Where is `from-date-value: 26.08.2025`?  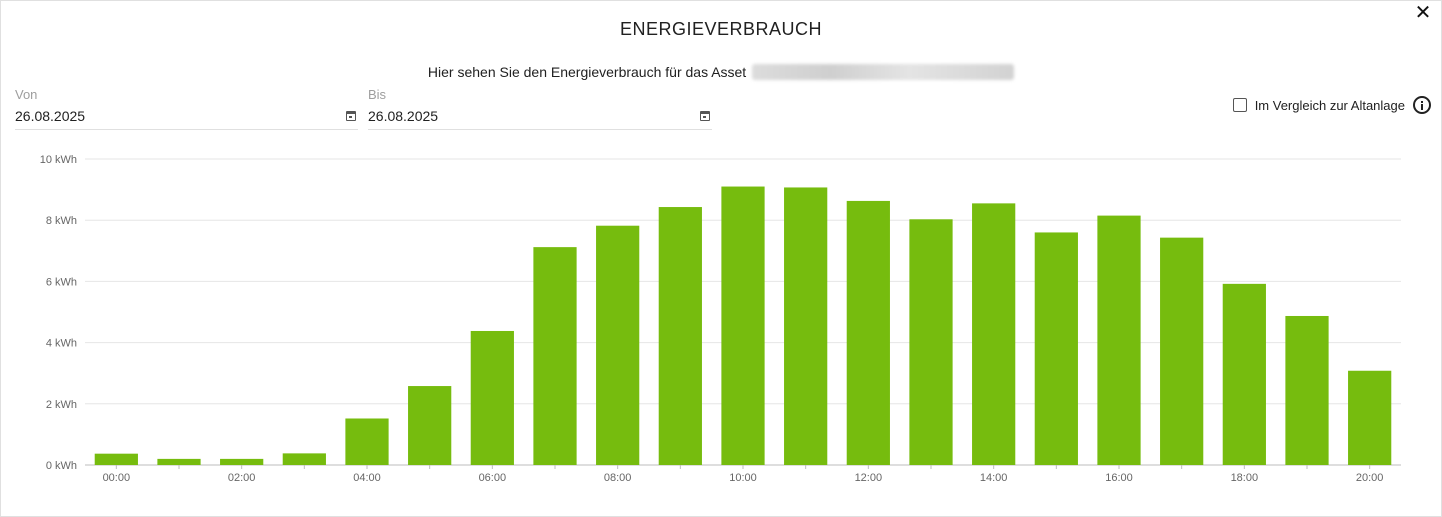
from-date-value: 26.08.2025 is located at coordinates (50, 116).